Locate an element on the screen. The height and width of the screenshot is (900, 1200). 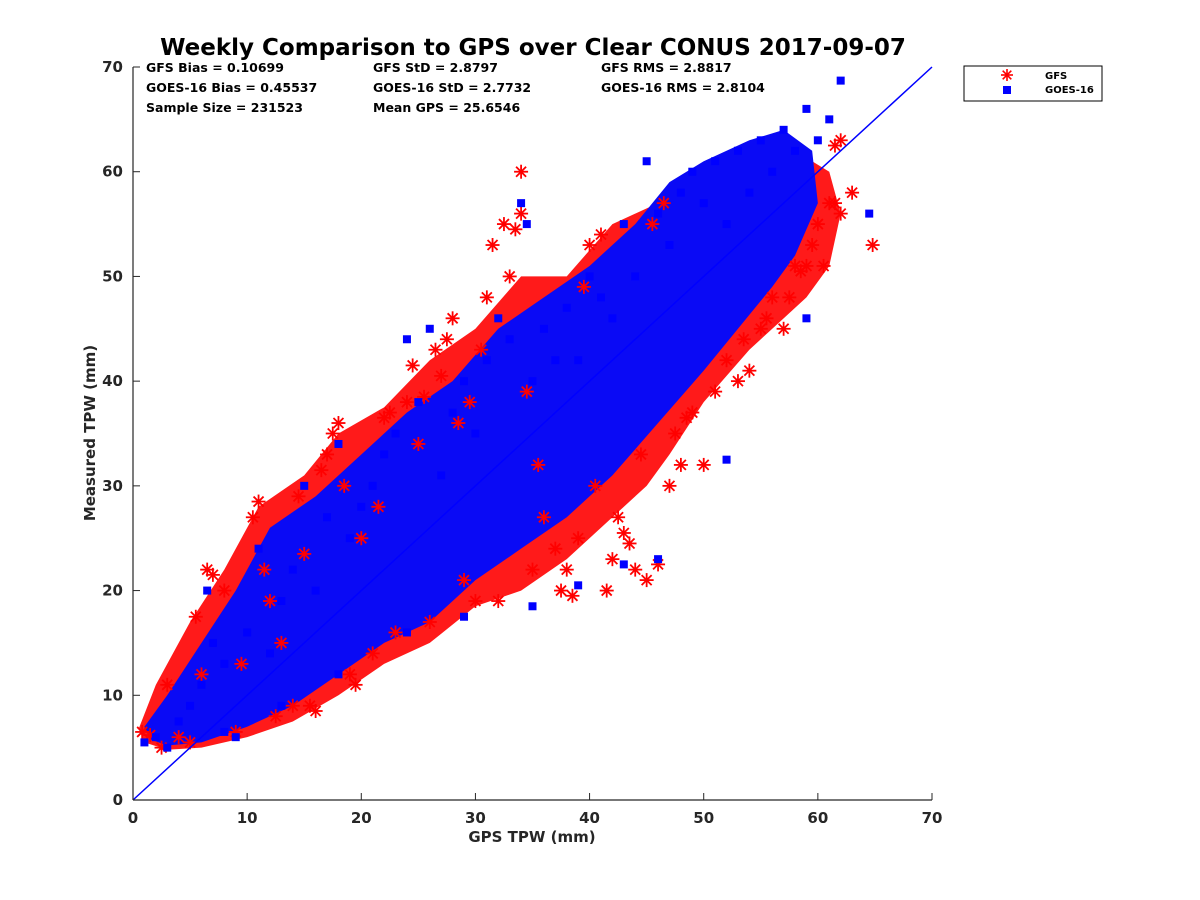
stat-mean-gps: Mean GPS = 25.6546 is located at coordinates (446, 107).